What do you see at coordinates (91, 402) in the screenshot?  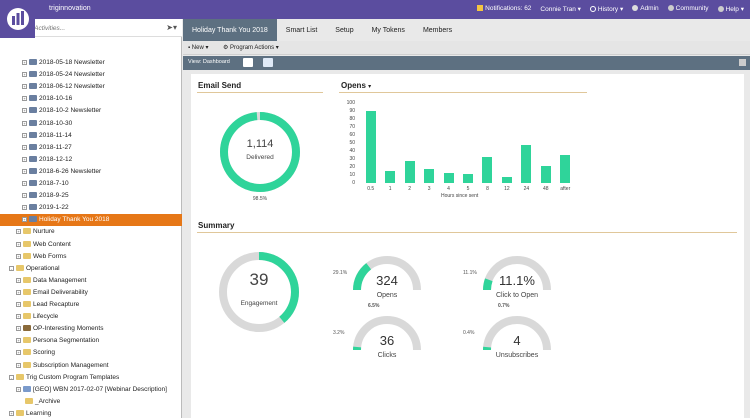 I see `tree-item: _Archive` at bounding box center [91, 402].